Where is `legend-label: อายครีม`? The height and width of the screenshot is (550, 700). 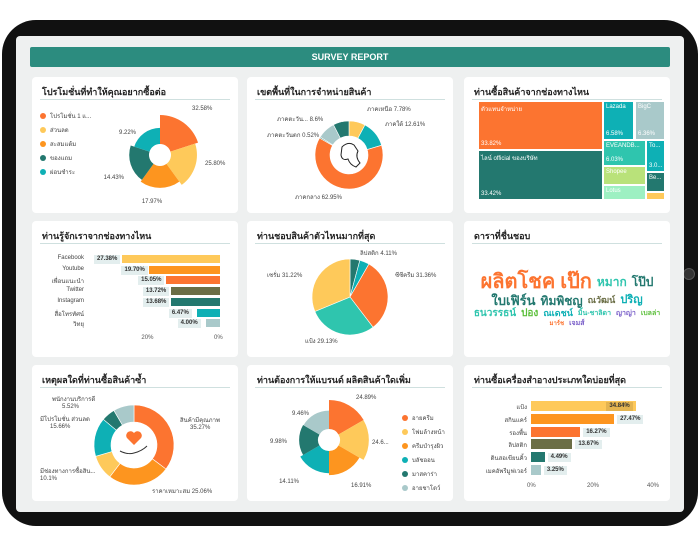
legend-label: อายครีม is located at coordinates (423, 419).